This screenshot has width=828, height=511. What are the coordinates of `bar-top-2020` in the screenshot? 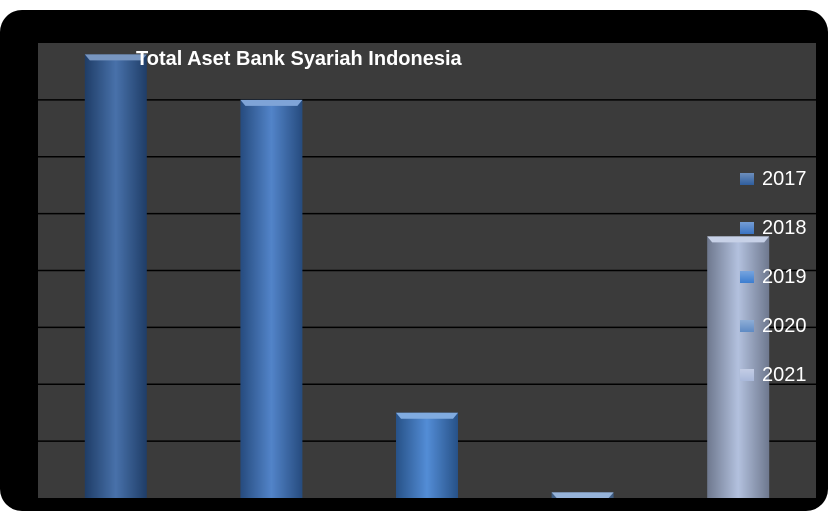 It's located at (582, 495).